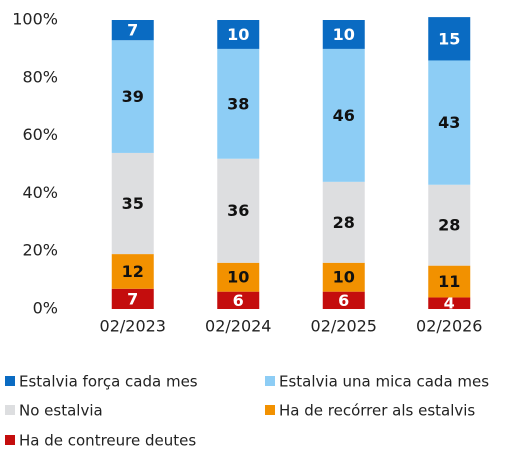 The height and width of the screenshot is (452, 508). What do you see at coordinates (449, 326) in the screenshot?
I see `x-tick-label: 02/2026` at bounding box center [449, 326].